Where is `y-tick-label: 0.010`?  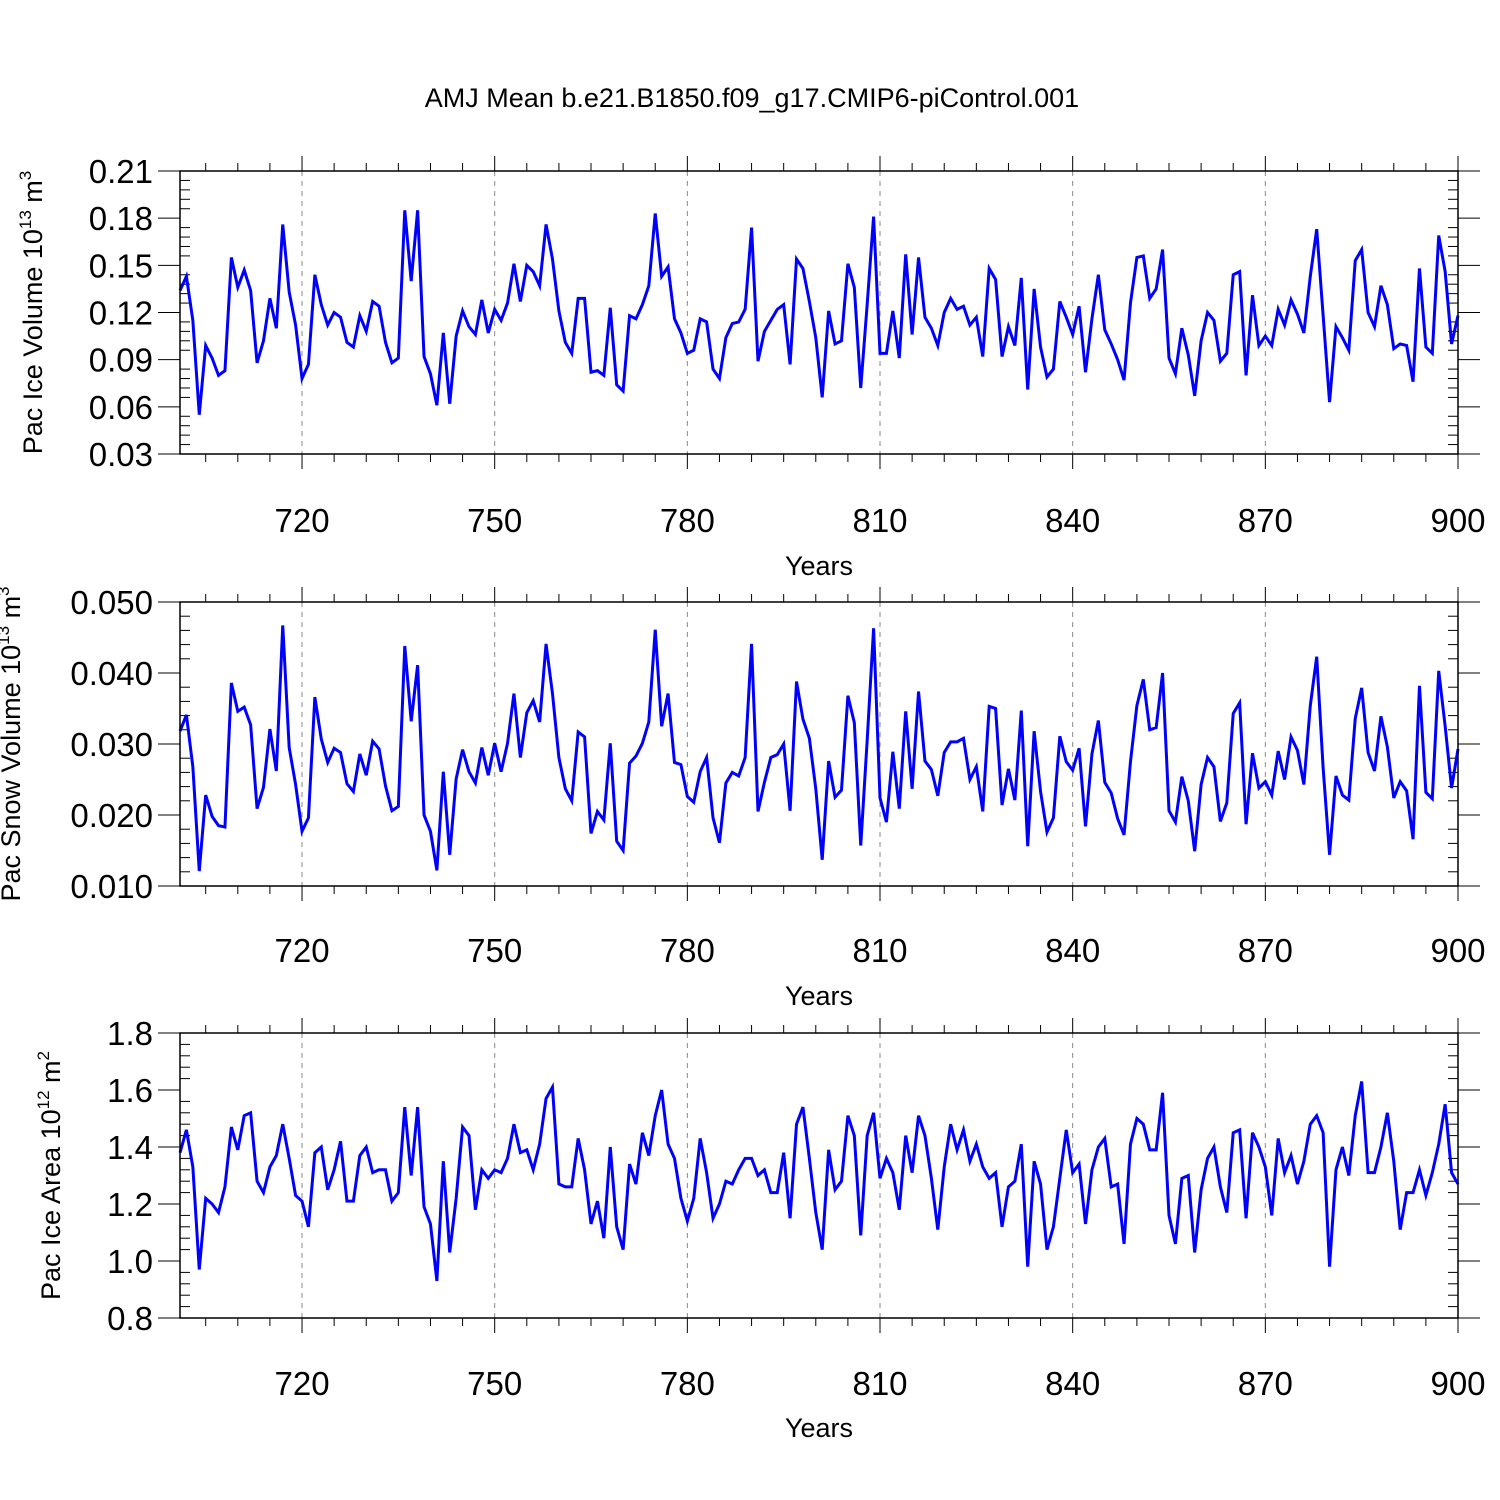
y-tick-label: 0.010 is located at coordinates (111, 886).